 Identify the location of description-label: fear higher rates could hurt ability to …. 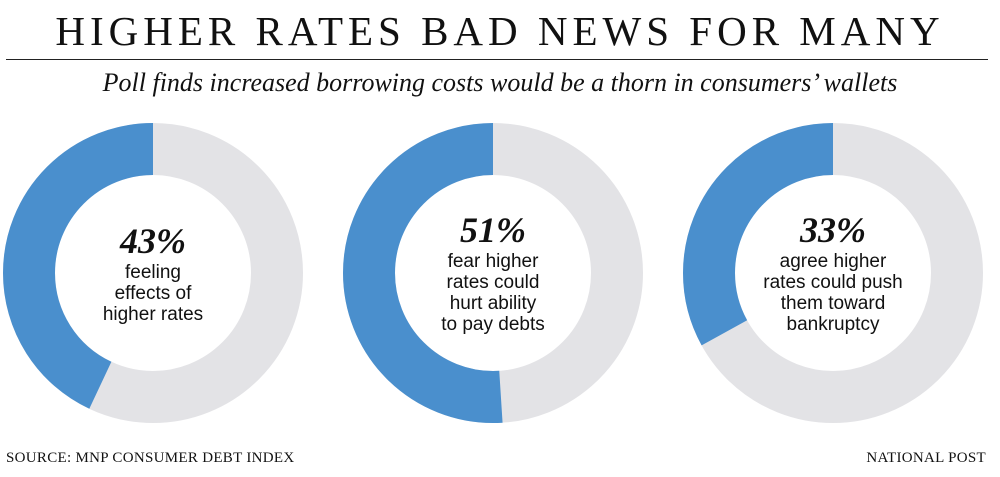
(493, 293).